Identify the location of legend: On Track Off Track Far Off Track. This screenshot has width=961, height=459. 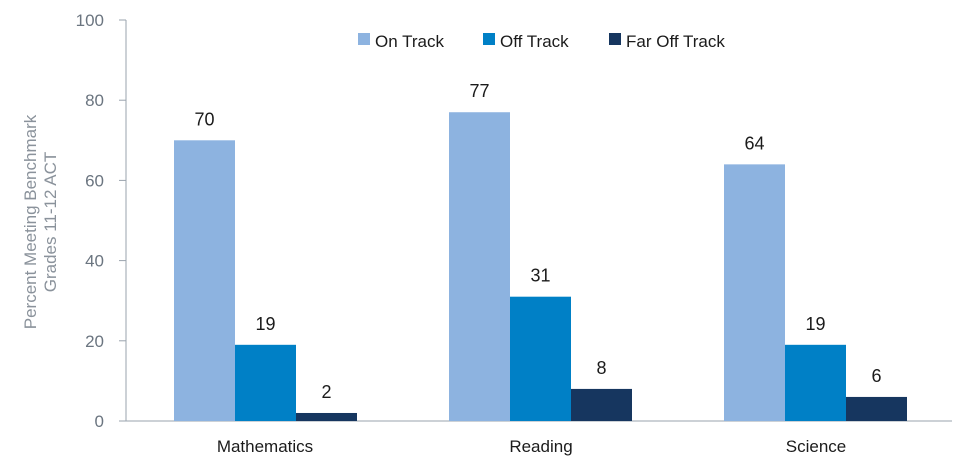
(541, 41).